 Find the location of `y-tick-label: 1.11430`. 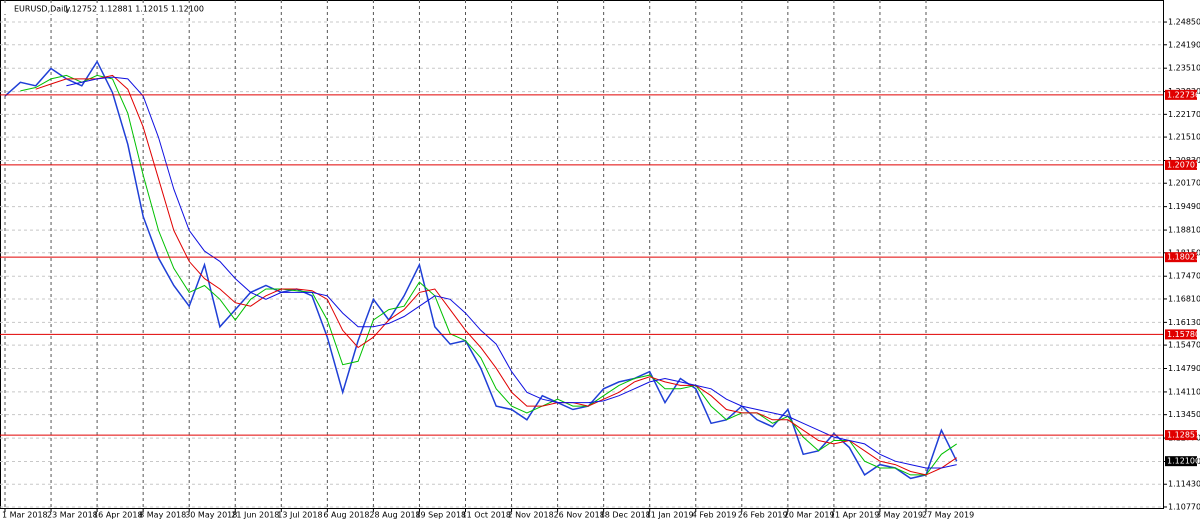

y-tick-label: 1.11430 is located at coordinates (1184, 484).